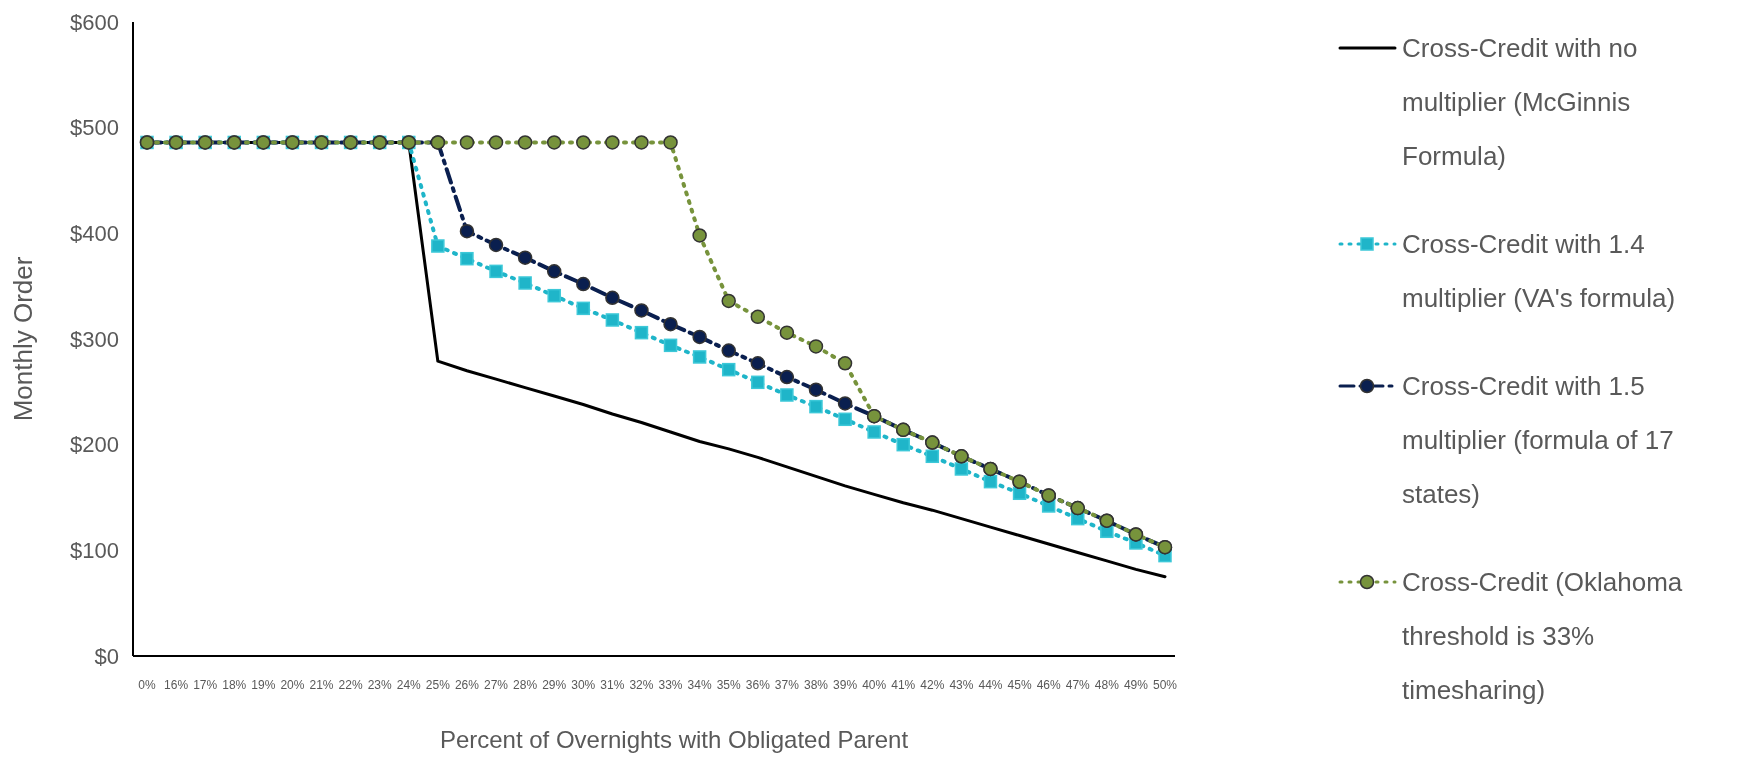 Image resolution: width=1737 pixels, height=766 pixels. Describe the element at coordinates (292, 685) in the screenshot. I see `x-tick-label: 20%` at that location.